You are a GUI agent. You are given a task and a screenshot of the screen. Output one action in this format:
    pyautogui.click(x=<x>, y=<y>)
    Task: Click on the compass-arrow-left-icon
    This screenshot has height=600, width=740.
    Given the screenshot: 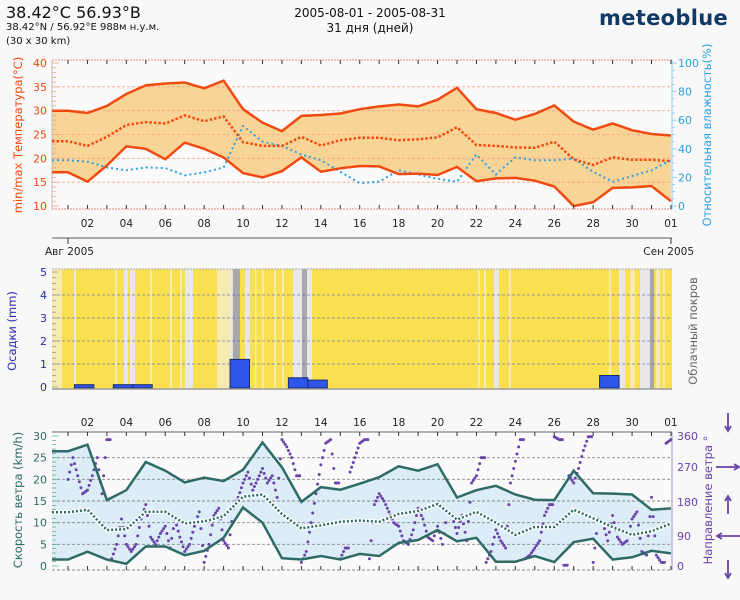 What is the action you would take?
    pyautogui.click(x=727, y=536)
    